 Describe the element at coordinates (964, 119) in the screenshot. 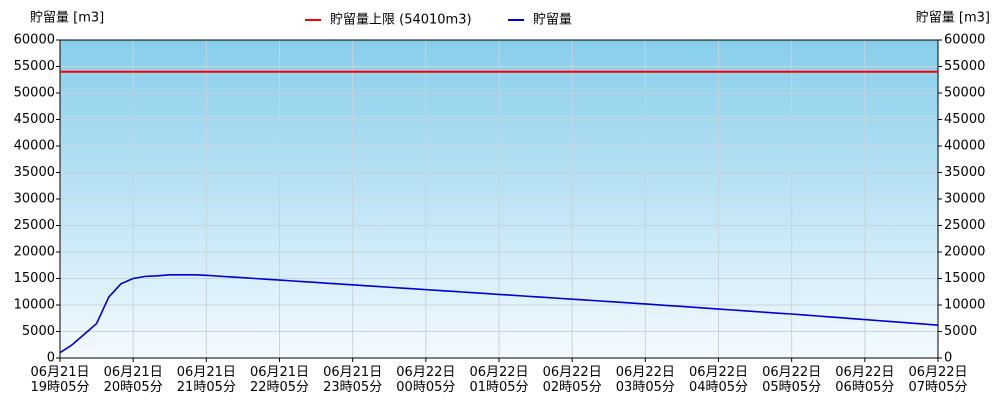

I see `y2-tick-label: 45000` at that location.